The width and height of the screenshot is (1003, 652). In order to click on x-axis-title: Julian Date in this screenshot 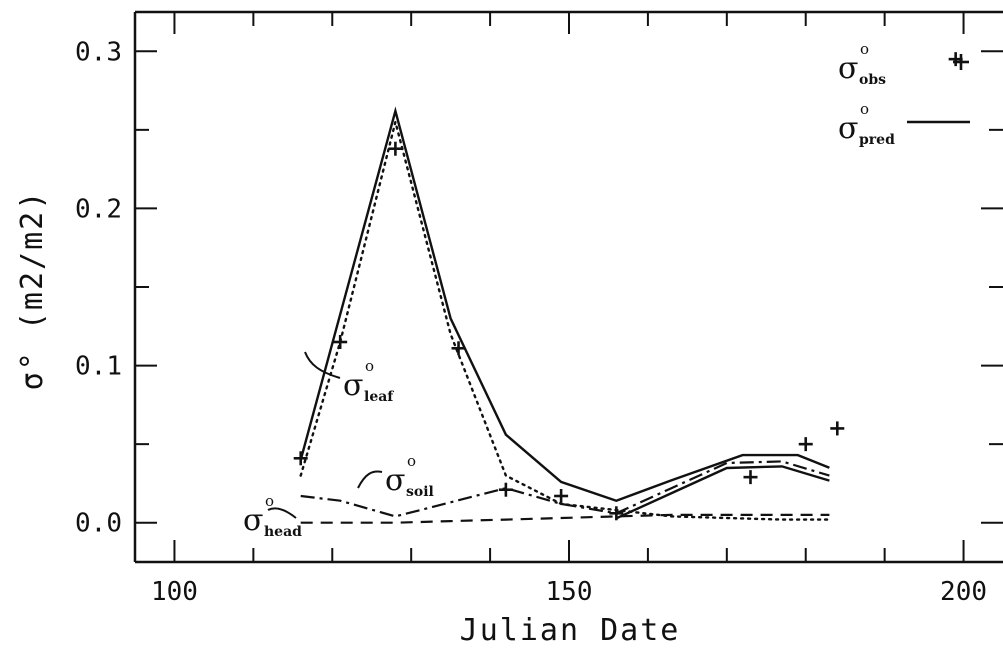, I will do `click(570, 630)`.